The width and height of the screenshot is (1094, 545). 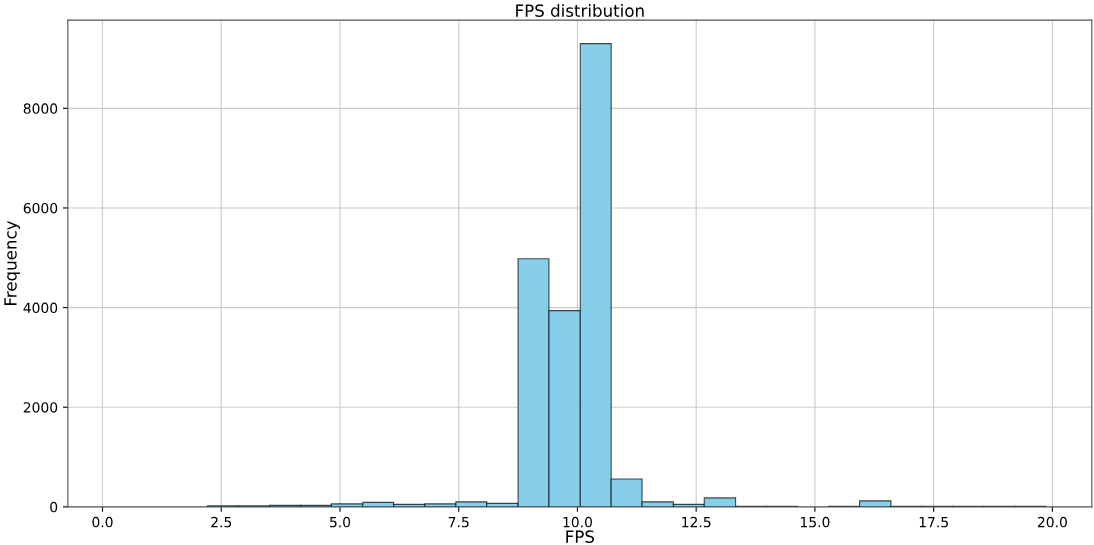 What do you see at coordinates (40, 108) in the screenshot?
I see `y-tick-label: 8000` at bounding box center [40, 108].